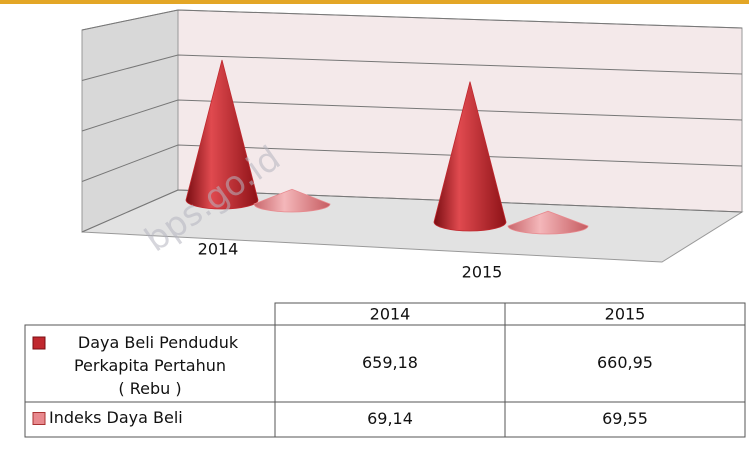 The height and width of the screenshot is (463, 749). What do you see at coordinates (218, 249) in the screenshot?
I see `x-tick-label: 2014` at bounding box center [218, 249].